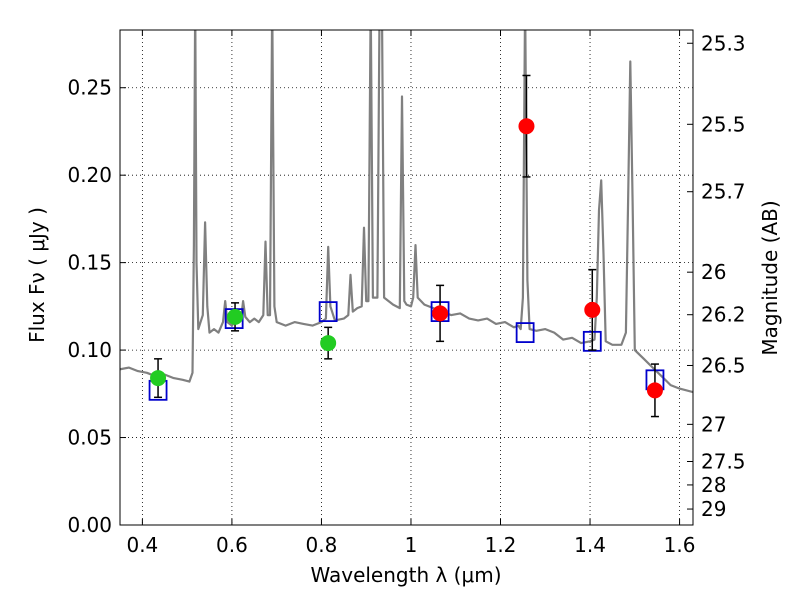 The image size is (800, 600). I want to click on y-axis-title: Flux Fν ( μJy ), so click(37, 275).